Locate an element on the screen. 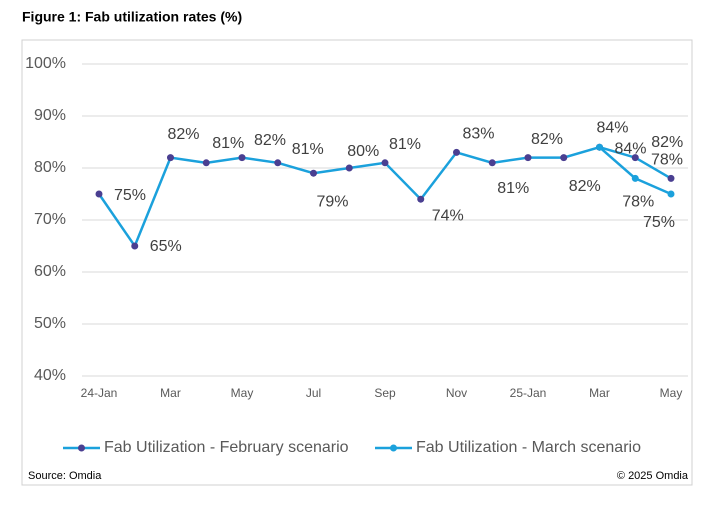 The width and height of the screenshot is (719, 507). x-tick-label: 24-Jan is located at coordinates (99, 393).